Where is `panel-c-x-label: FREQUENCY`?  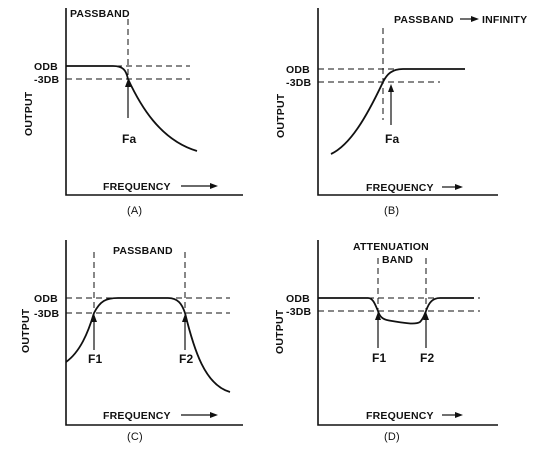 panel-c-x-label: FREQUENCY is located at coordinates (137, 416).